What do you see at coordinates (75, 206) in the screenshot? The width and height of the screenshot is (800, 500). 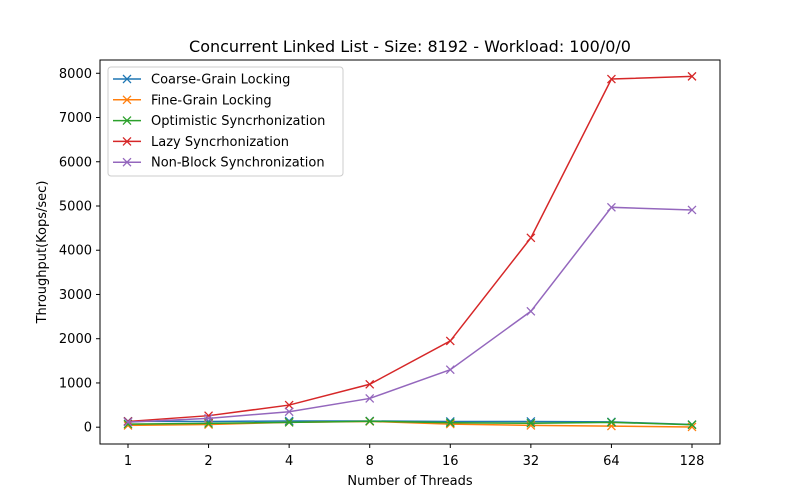 I see `y-tick-label: 5000` at bounding box center [75, 206].